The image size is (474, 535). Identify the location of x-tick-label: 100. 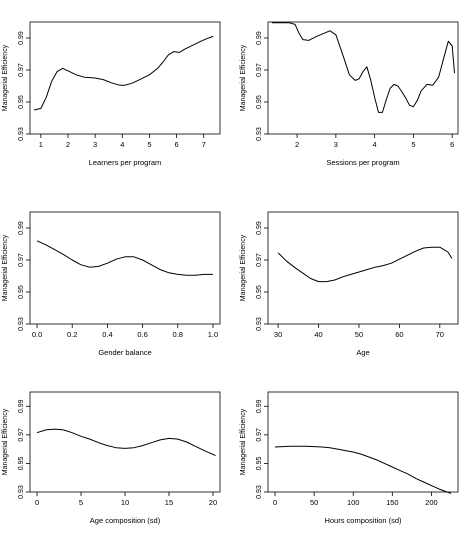
(353, 502).